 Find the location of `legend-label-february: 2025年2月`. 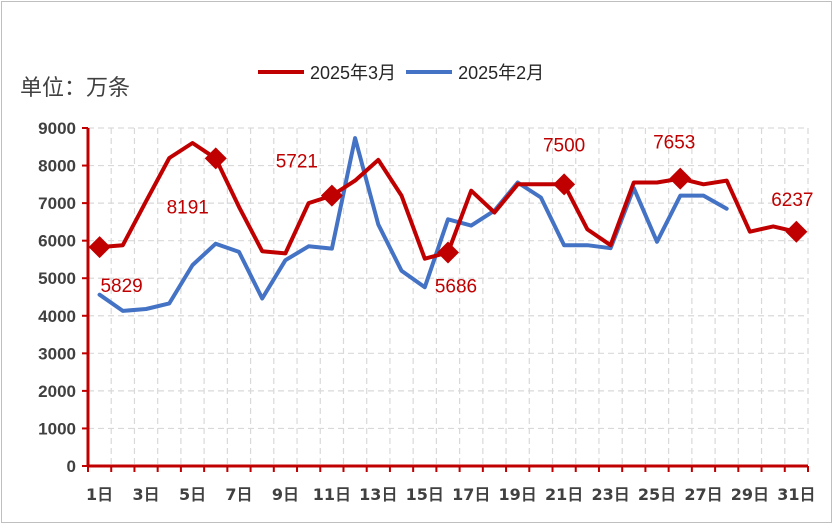

legend-label-february: 2025年2月 is located at coordinates (501, 73).